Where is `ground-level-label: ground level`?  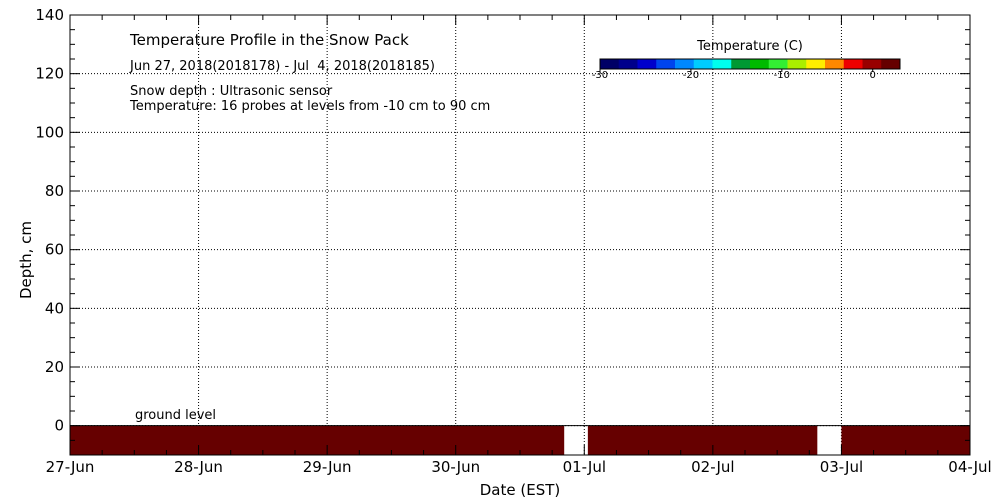 ground-level-label: ground level is located at coordinates (175, 415).